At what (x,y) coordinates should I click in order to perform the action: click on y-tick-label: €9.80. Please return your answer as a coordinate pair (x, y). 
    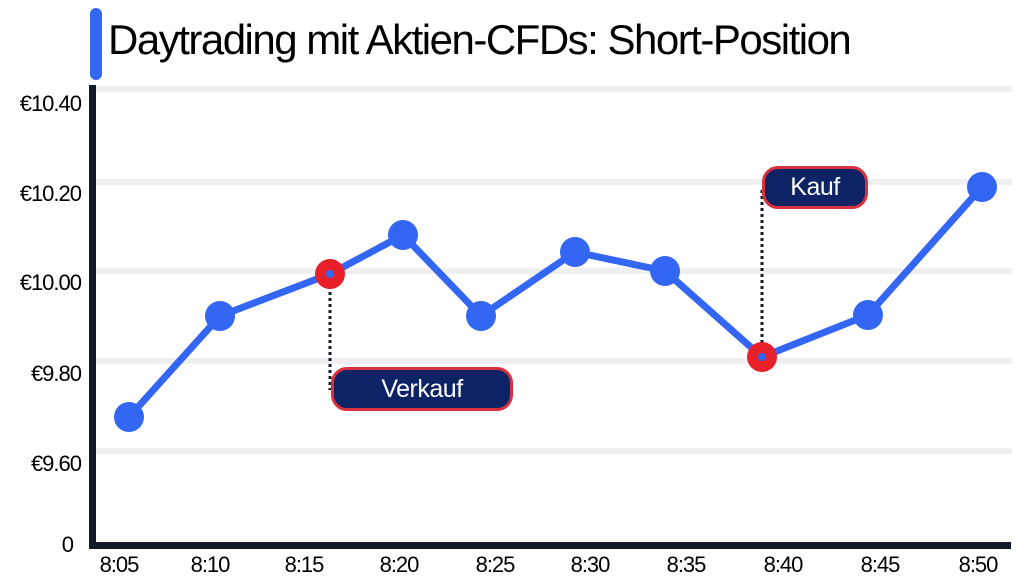
    Looking at the image, I should click on (56, 373).